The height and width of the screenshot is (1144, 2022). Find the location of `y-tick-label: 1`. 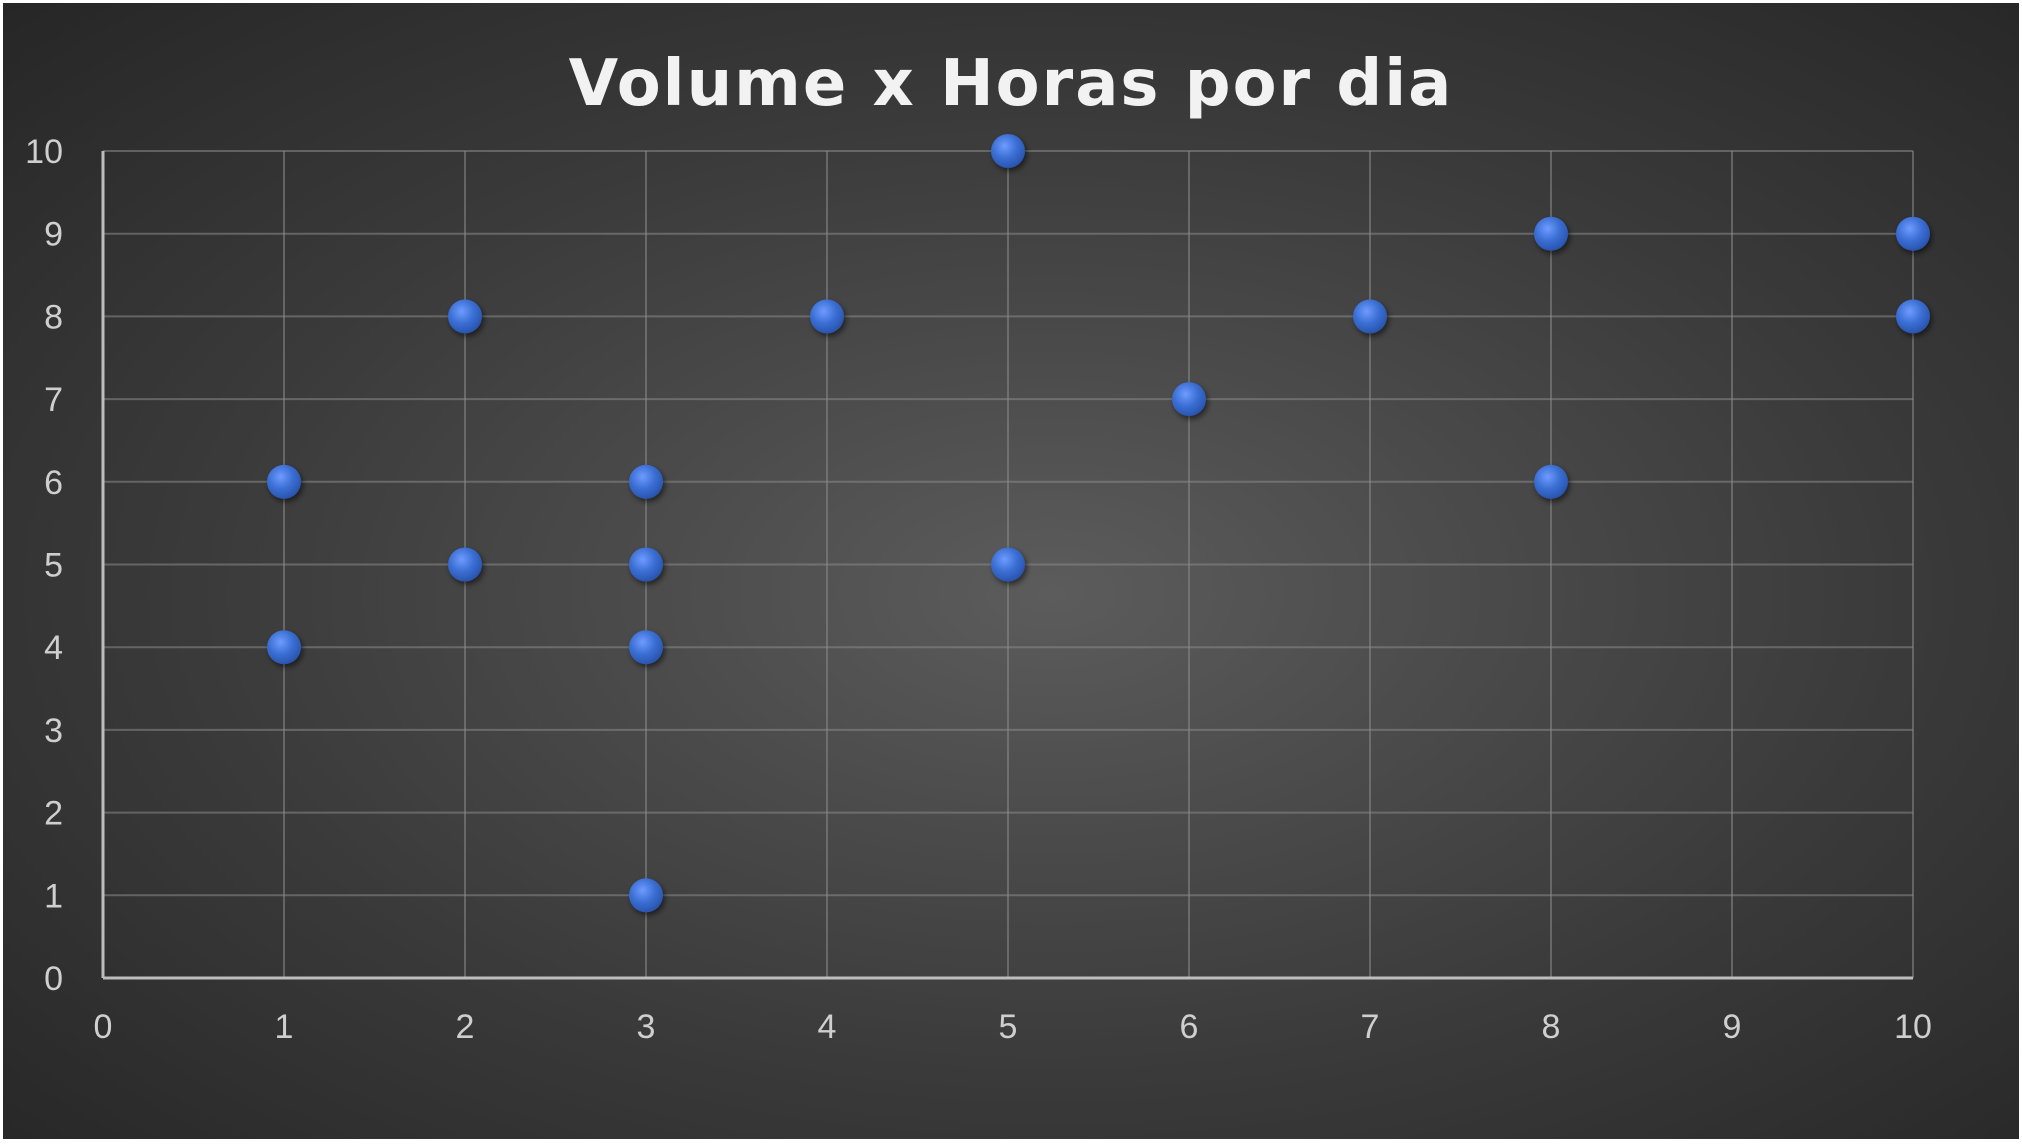

y-tick-label: 1 is located at coordinates (53, 896).